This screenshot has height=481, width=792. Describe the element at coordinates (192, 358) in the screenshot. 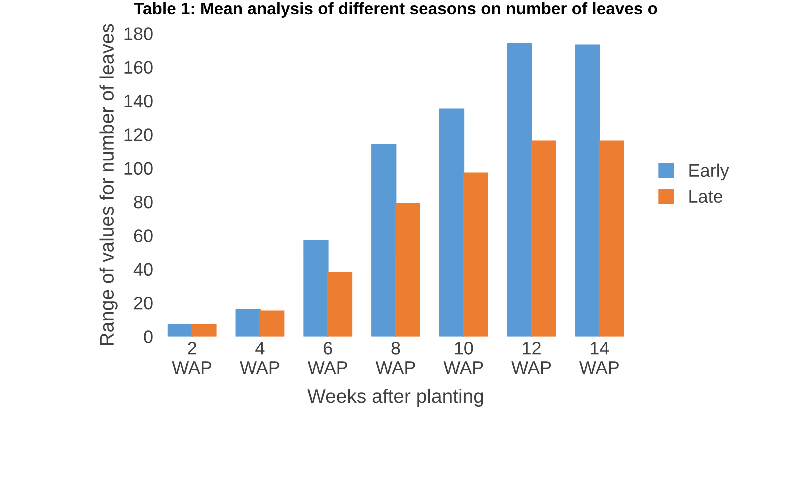

I see `x-tick-label: 2 WAP` at that location.